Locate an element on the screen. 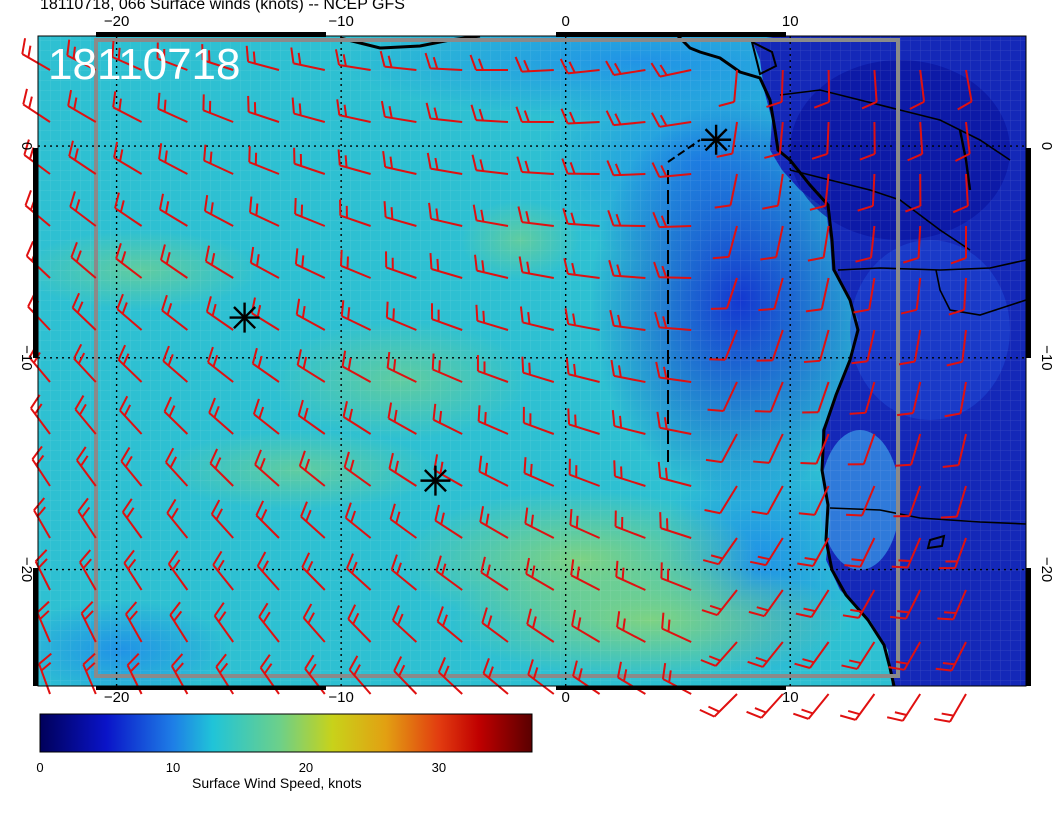  colorbar-tick-label: 20 is located at coordinates (306, 767).